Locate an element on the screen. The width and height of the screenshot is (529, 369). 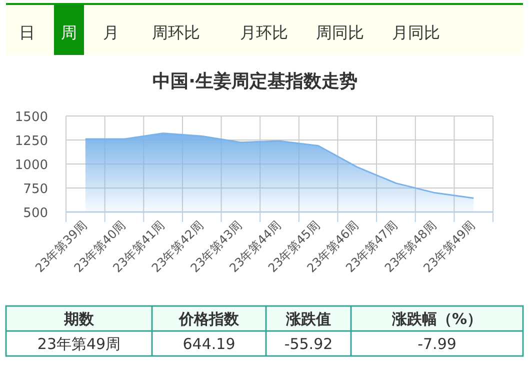
y-tick-label: 500 is located at coordinates (35, 213).